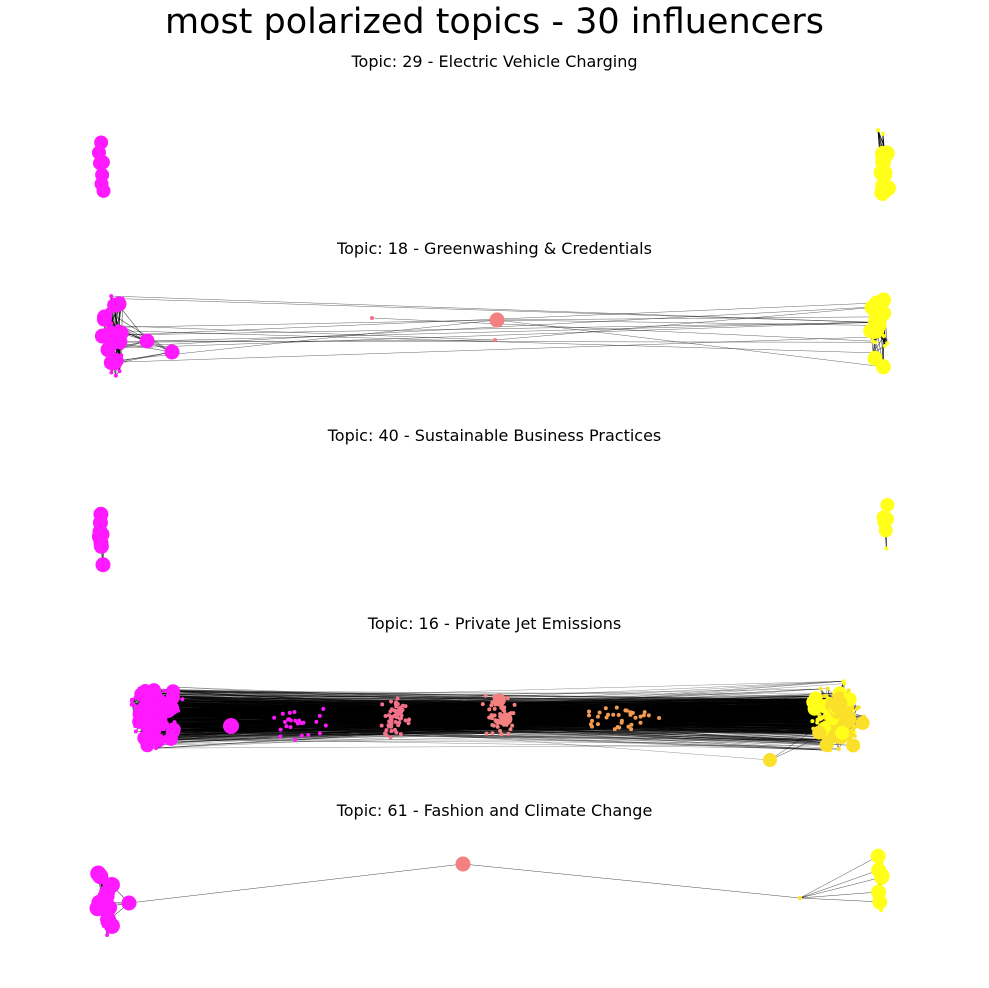  Describe the element at coordinates (840, 900) in the screenshot. I see `bridge-edge` at that location.